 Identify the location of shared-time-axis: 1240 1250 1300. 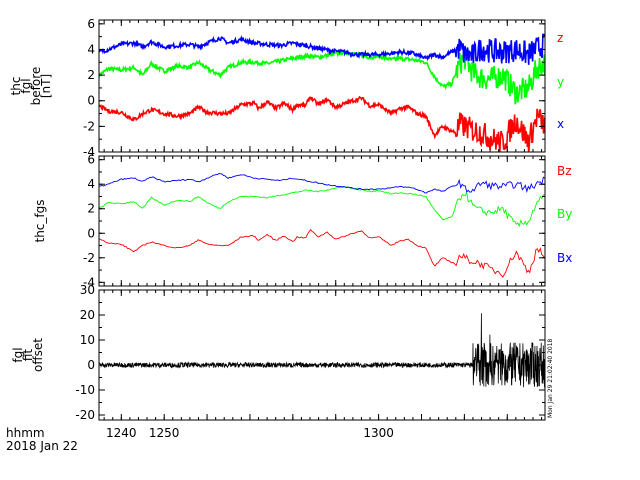
(250, 433).